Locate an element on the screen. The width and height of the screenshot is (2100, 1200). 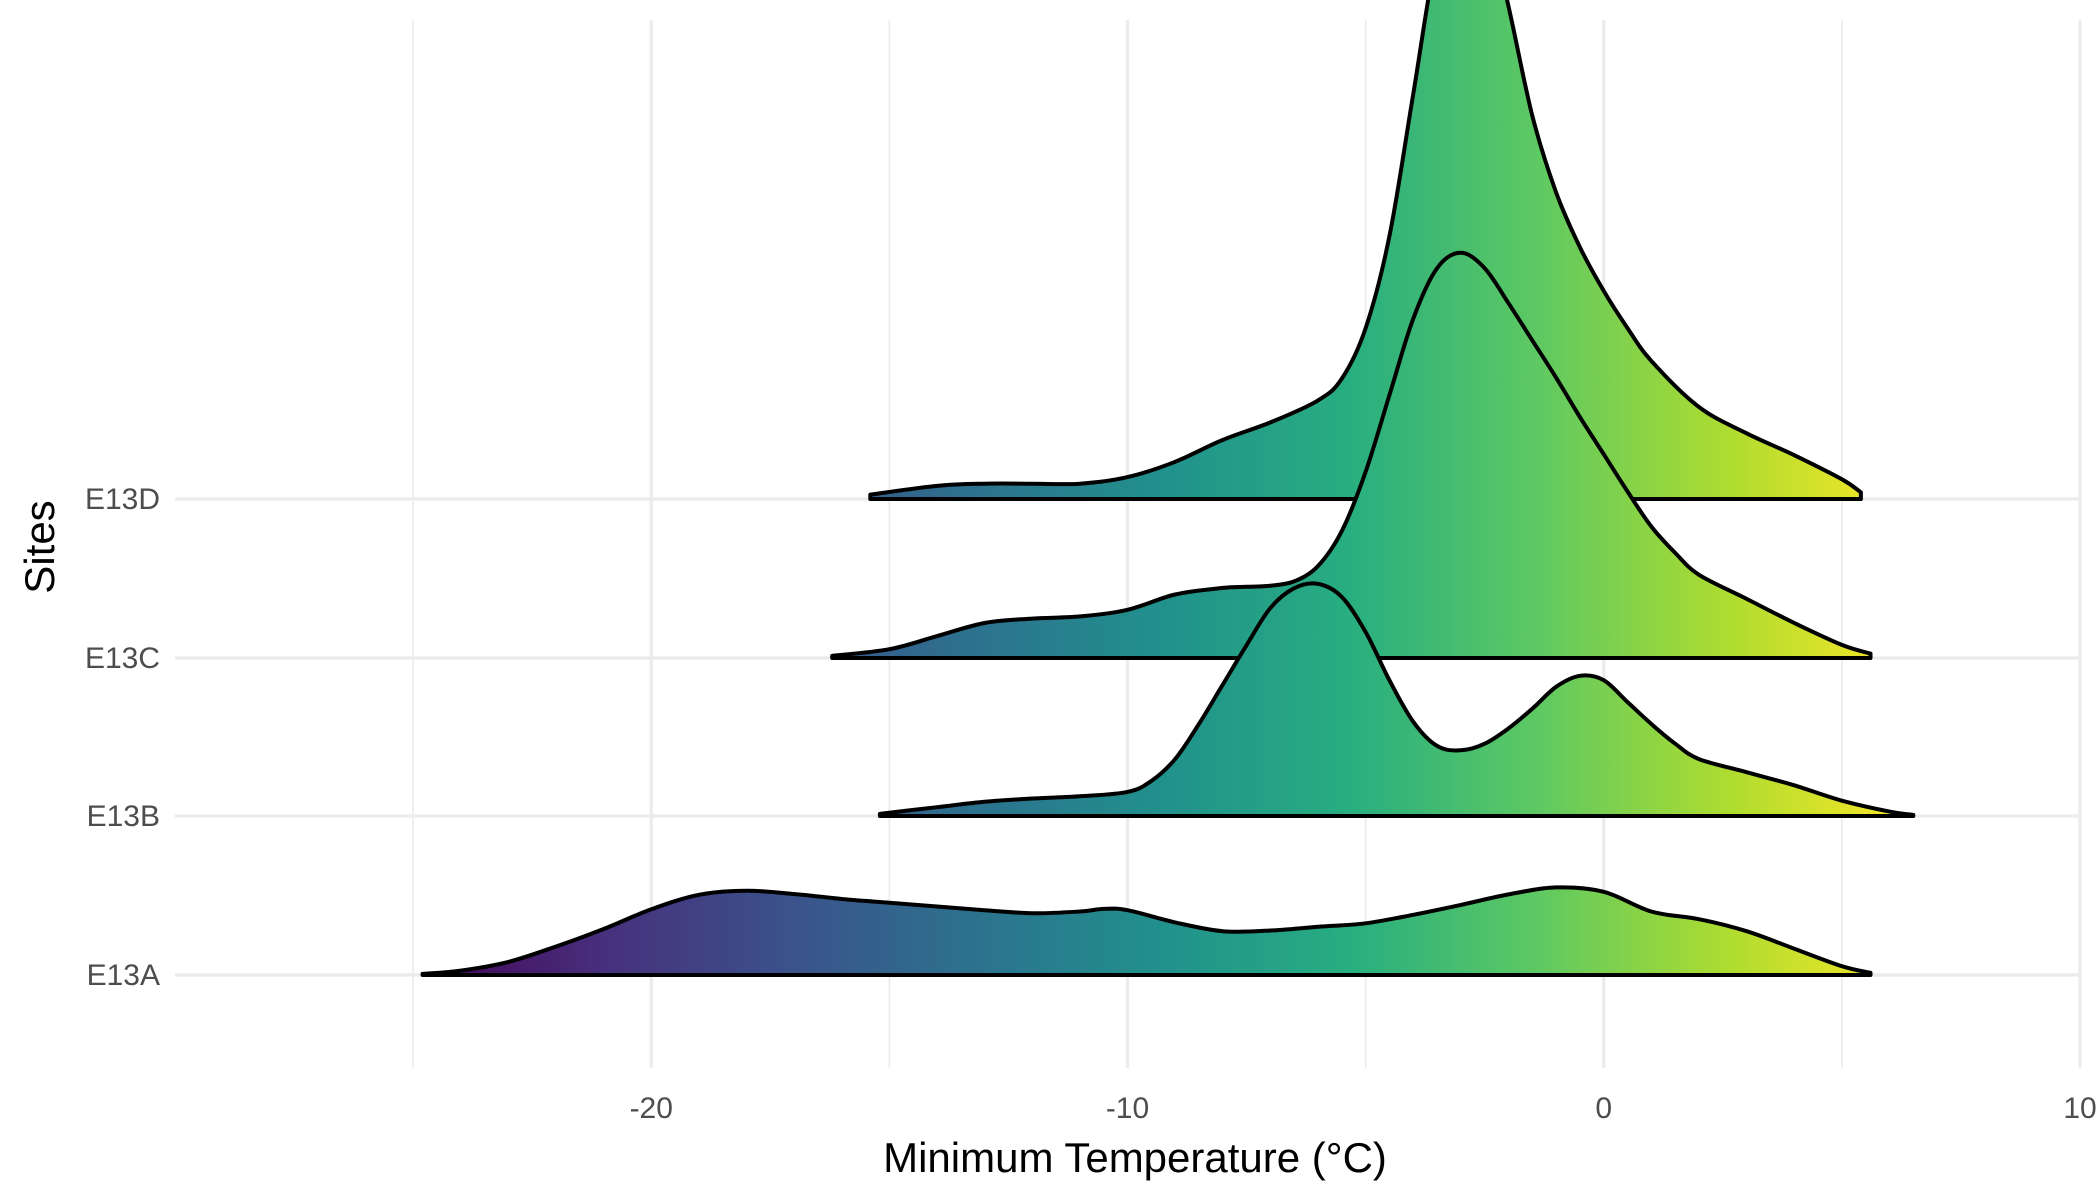
x-tick-label: -20 is located at coordinates (651, 1108).